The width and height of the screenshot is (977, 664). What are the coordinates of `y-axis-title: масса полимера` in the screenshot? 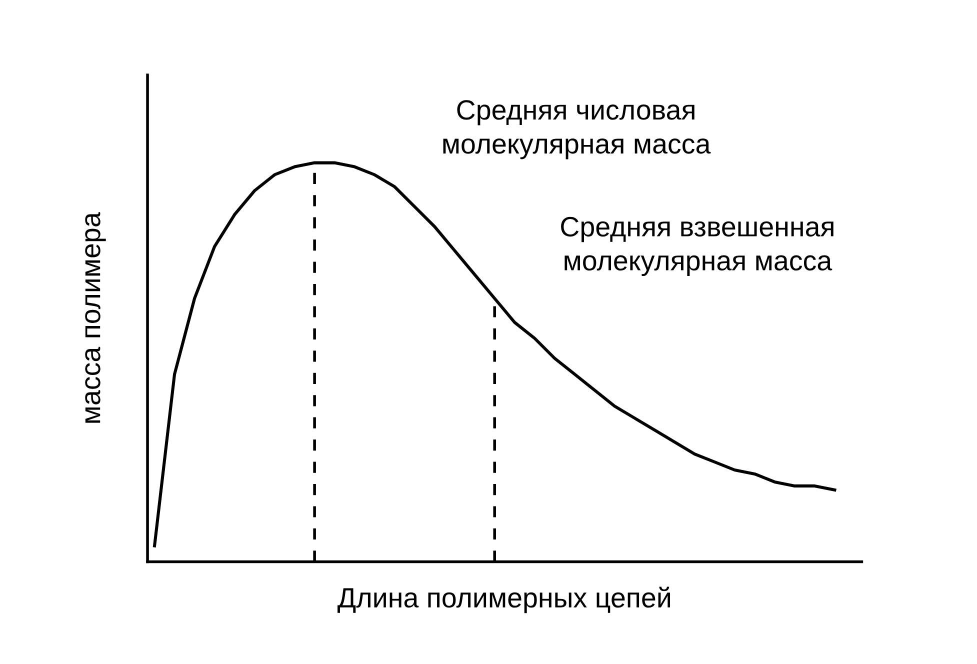 It's located at (95, 317).